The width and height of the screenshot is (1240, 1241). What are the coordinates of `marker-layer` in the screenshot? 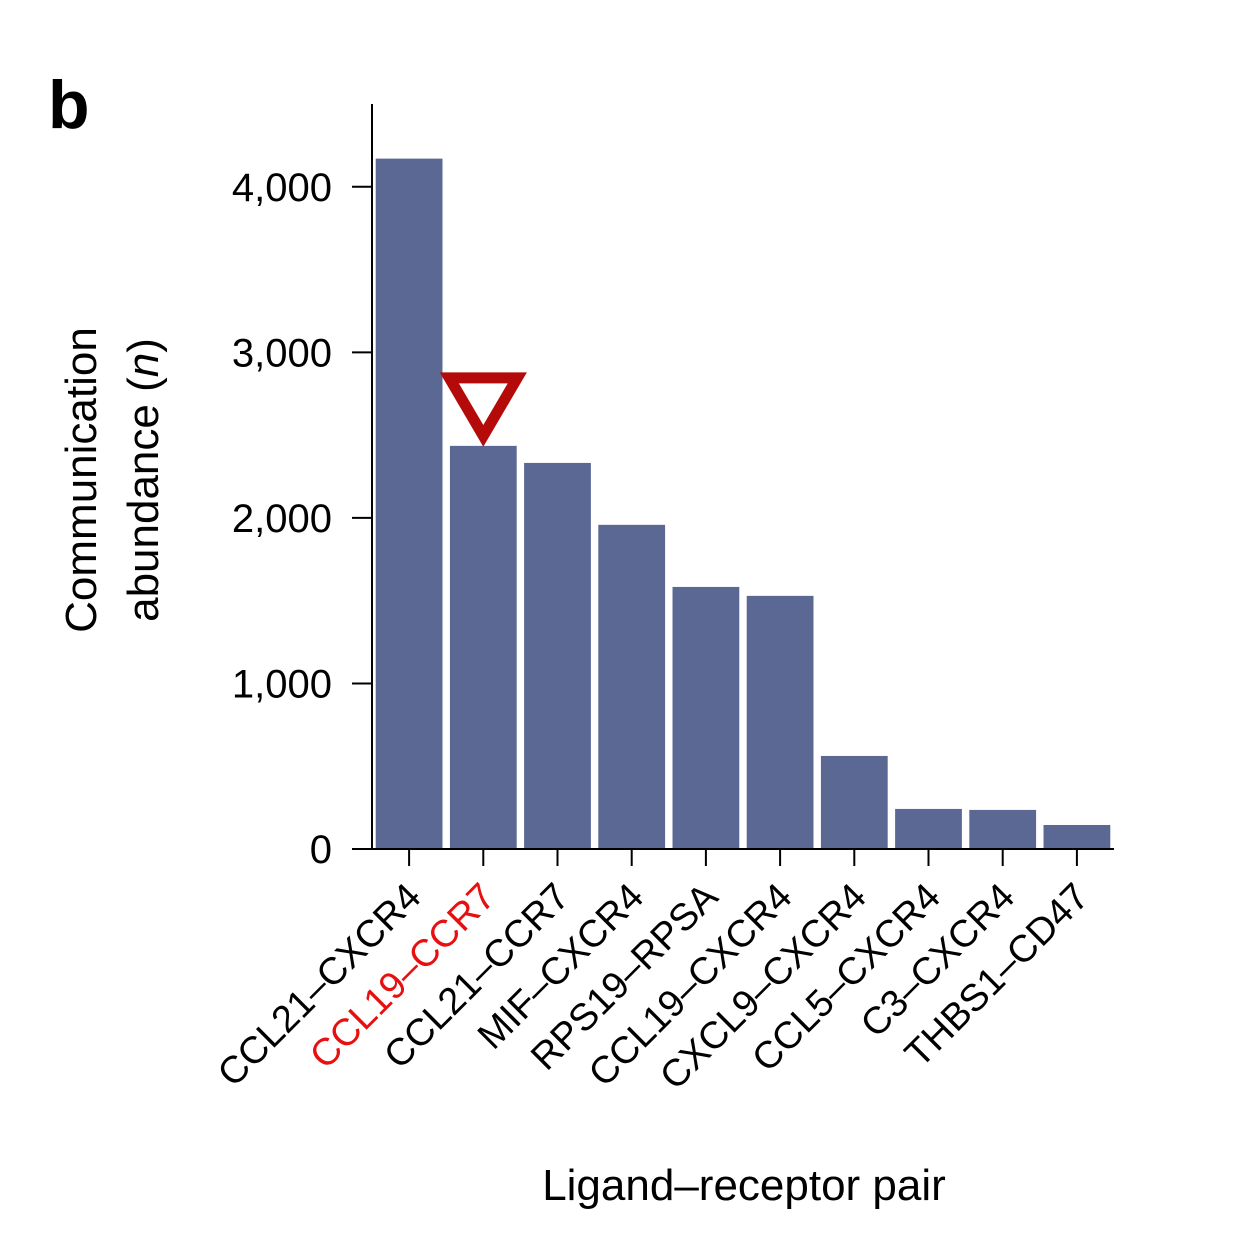 It's located at (483, 409).